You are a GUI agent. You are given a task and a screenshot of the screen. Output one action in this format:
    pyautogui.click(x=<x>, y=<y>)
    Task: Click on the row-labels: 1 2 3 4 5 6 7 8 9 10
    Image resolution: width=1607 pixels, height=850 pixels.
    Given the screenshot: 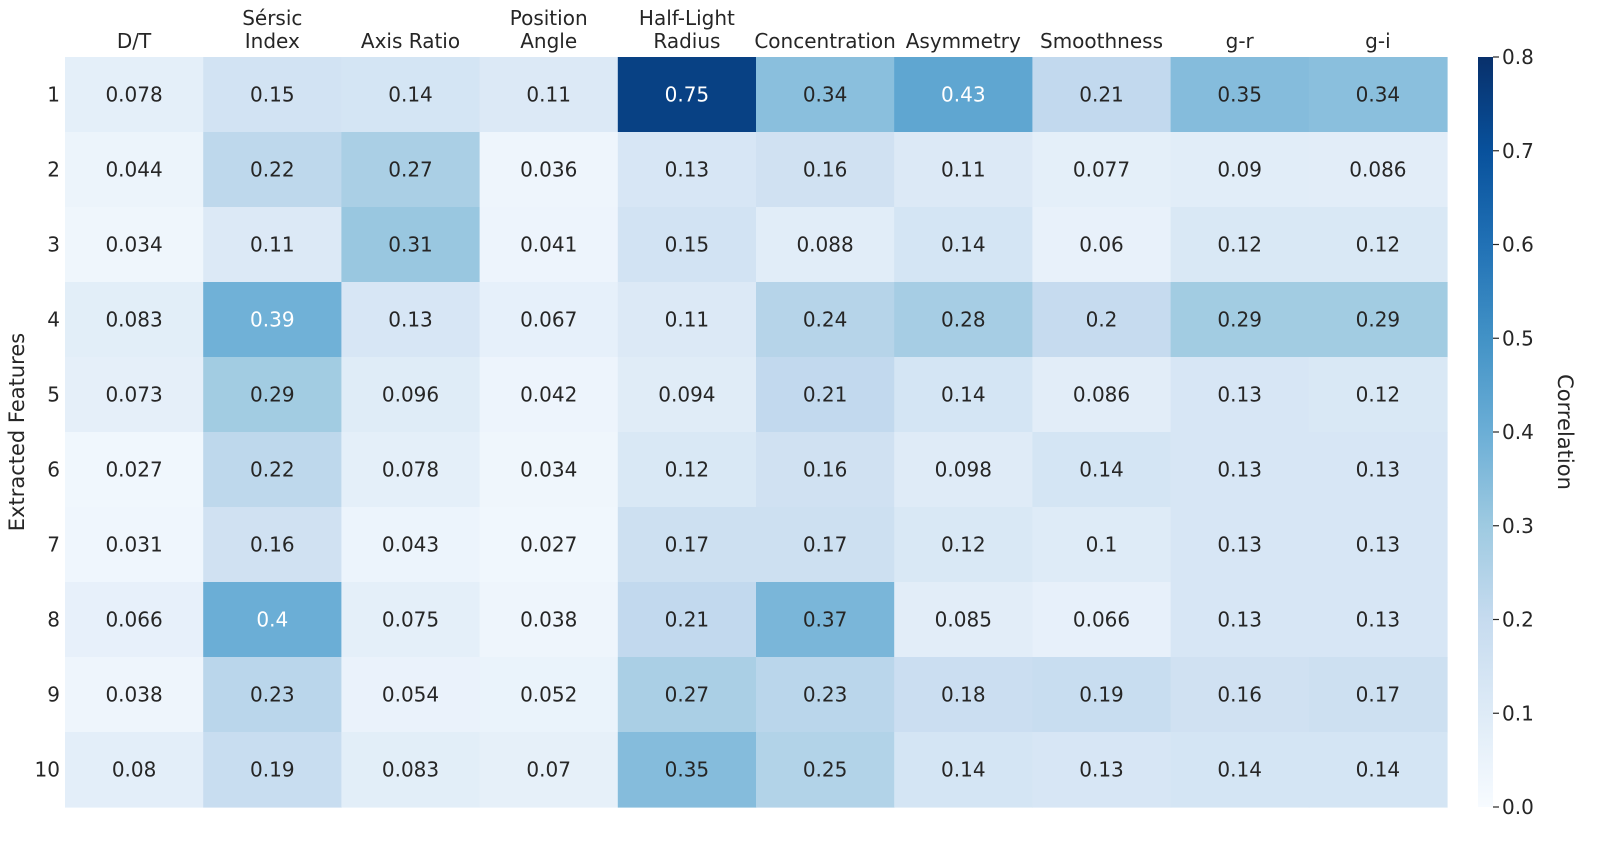 What is the action you would take?
    pyautogui.click(x=47, y=432)
    